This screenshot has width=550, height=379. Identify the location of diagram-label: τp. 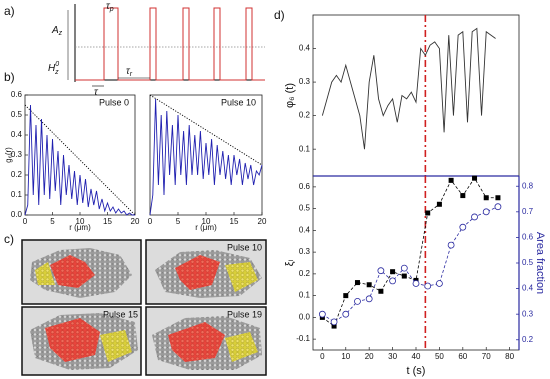
(110, 7).